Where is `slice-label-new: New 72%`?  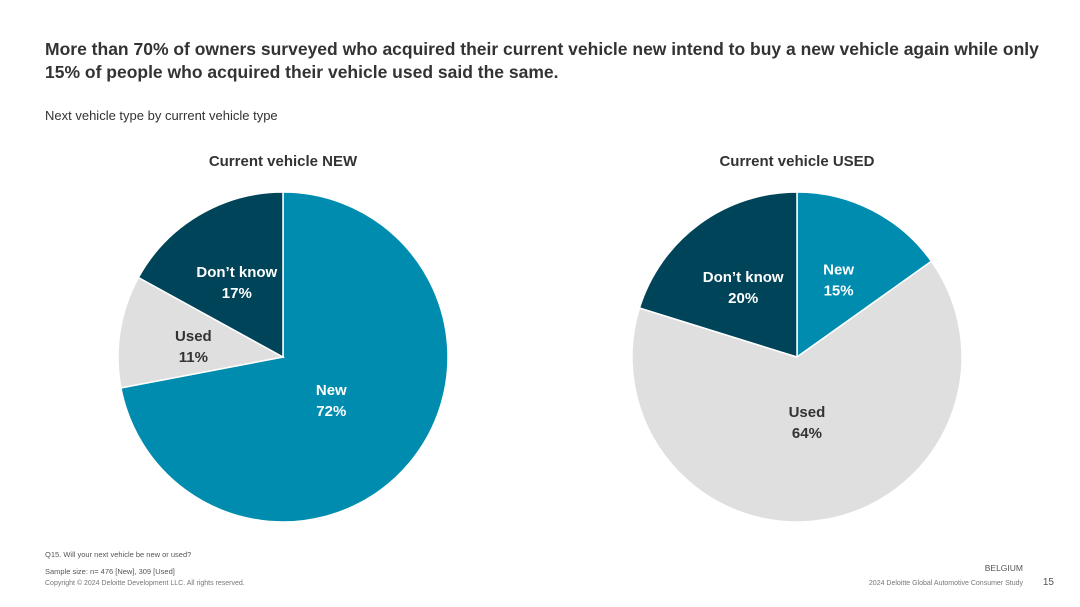 slice-label-new: New 72% is located at coordinates (331, 401).